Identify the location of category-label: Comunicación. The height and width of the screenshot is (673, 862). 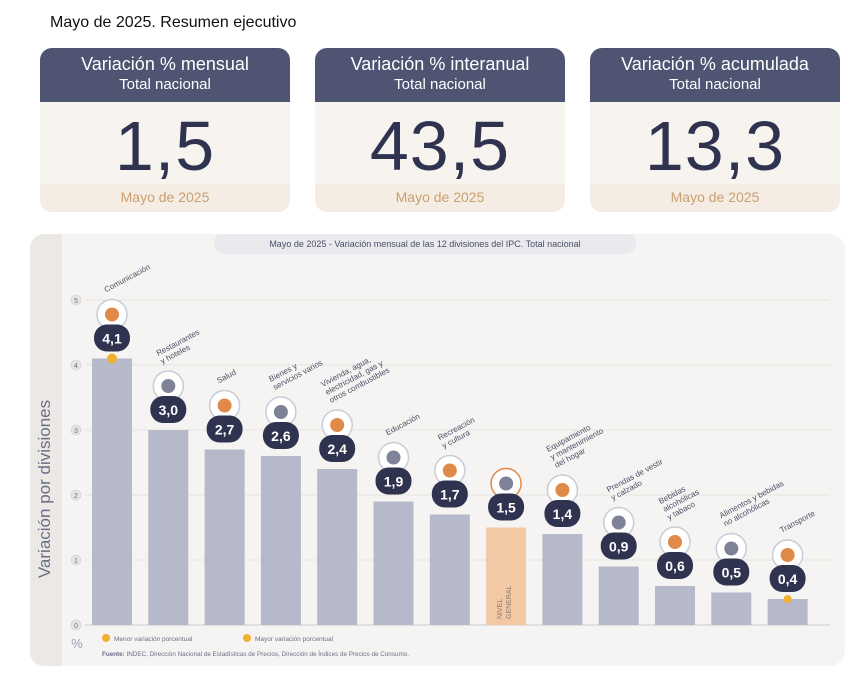
(127, 279).